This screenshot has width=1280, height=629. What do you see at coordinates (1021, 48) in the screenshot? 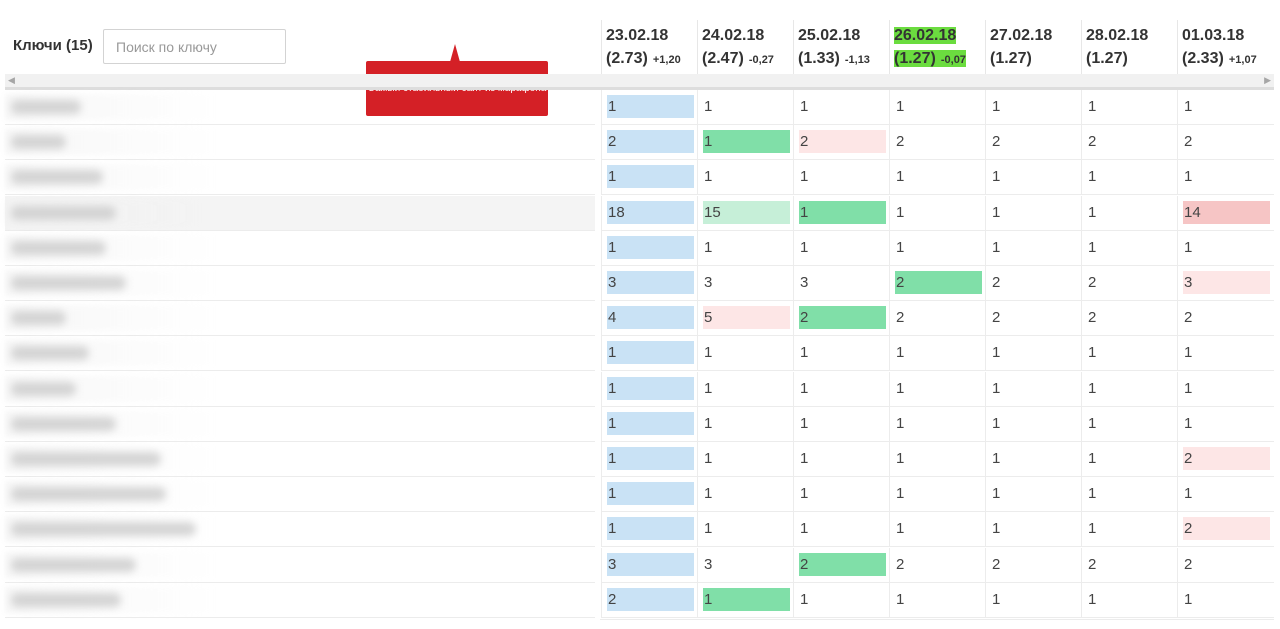
I see `date-column-header: 27.02.18 (1.27)` at bounding box center [1021, 48].